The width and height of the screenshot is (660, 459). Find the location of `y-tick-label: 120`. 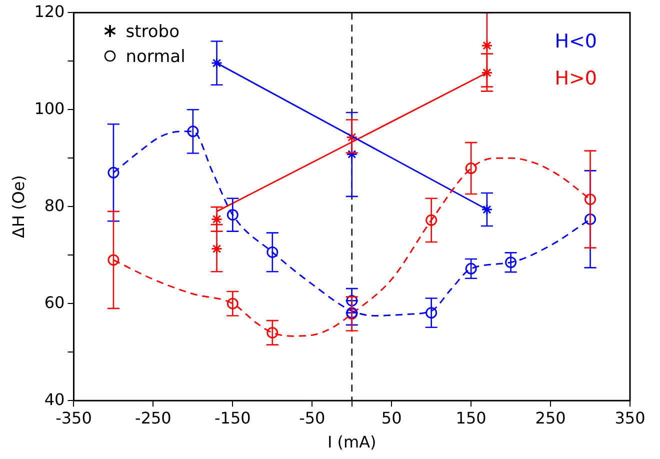

y-tick-label: 120 is located at coordinates (49, 11).